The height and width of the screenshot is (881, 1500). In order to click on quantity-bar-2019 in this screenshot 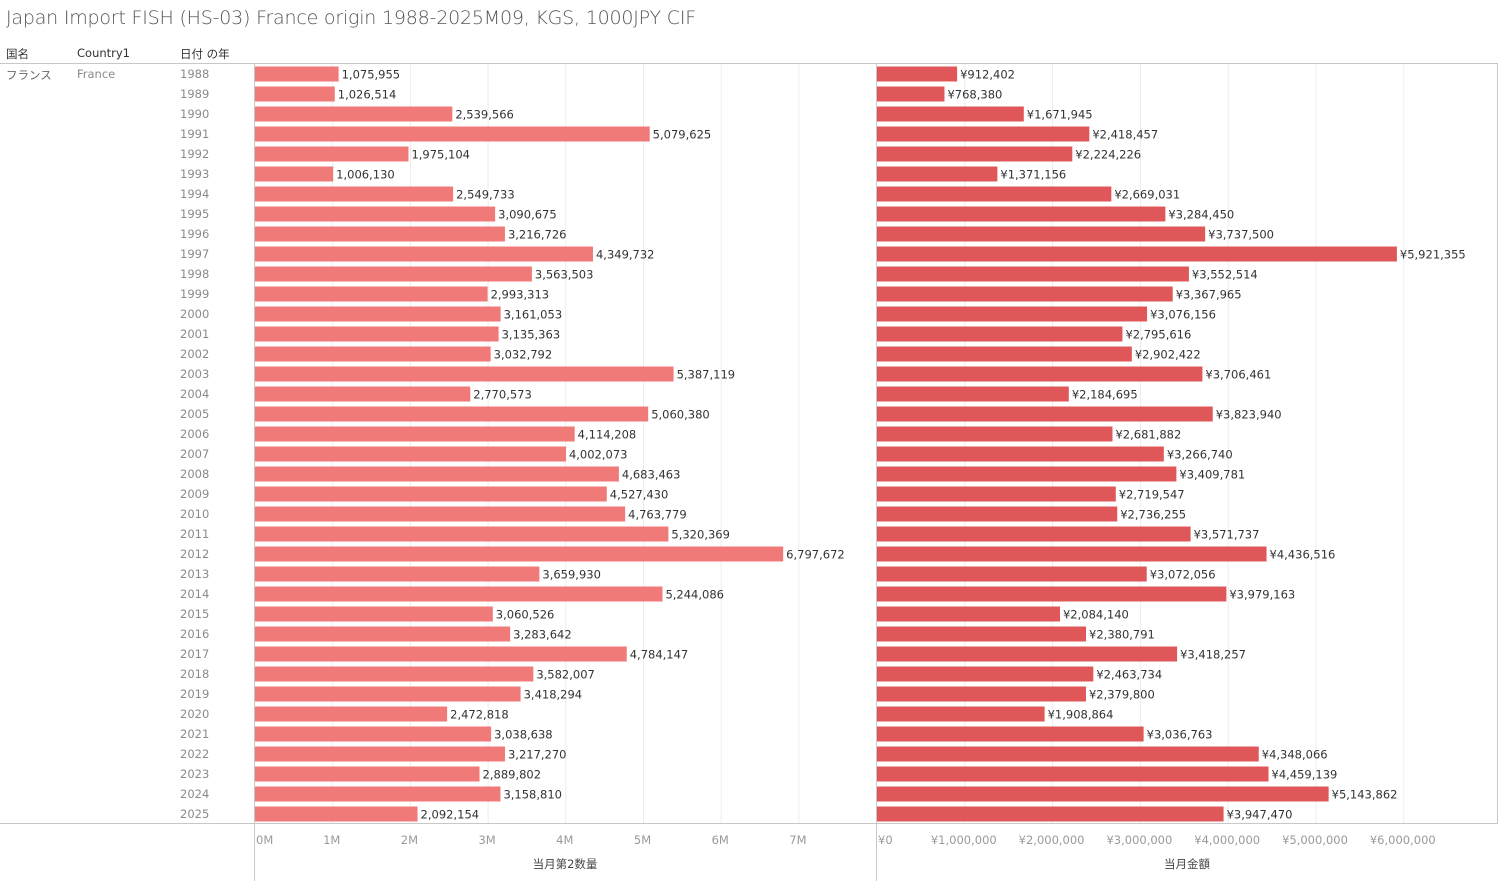, I will do `click(388, 694)`.